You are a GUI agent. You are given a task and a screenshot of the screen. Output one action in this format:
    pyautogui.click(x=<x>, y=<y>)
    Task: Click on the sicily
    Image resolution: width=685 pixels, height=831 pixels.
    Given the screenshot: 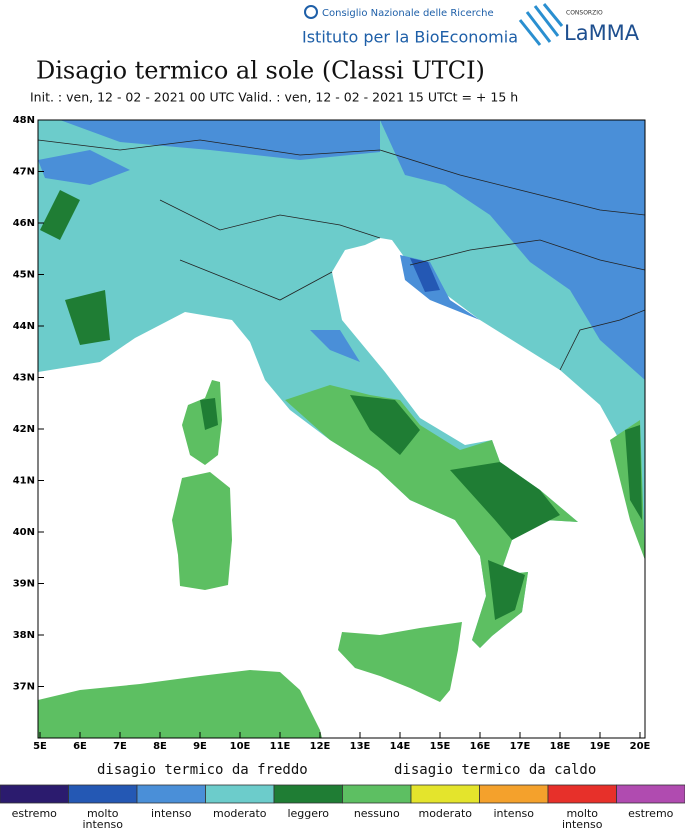 What is the action you would take?
    pyautogui.click(x=400, y=662)
    